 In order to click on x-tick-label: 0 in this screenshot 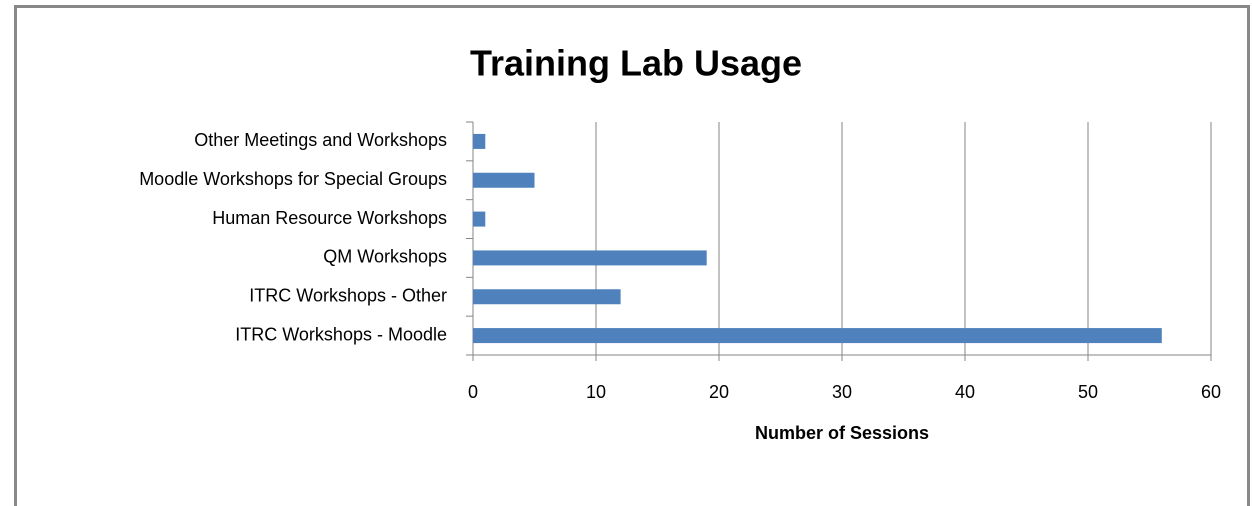, I will do `click(473, 392)`.